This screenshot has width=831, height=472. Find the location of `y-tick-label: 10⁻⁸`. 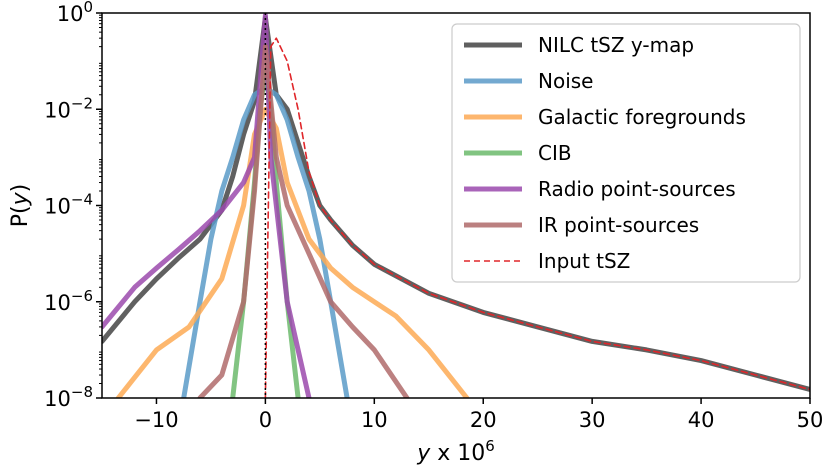

y-tick-label: 10⁻⁸ is located at coordinates (68, 397).